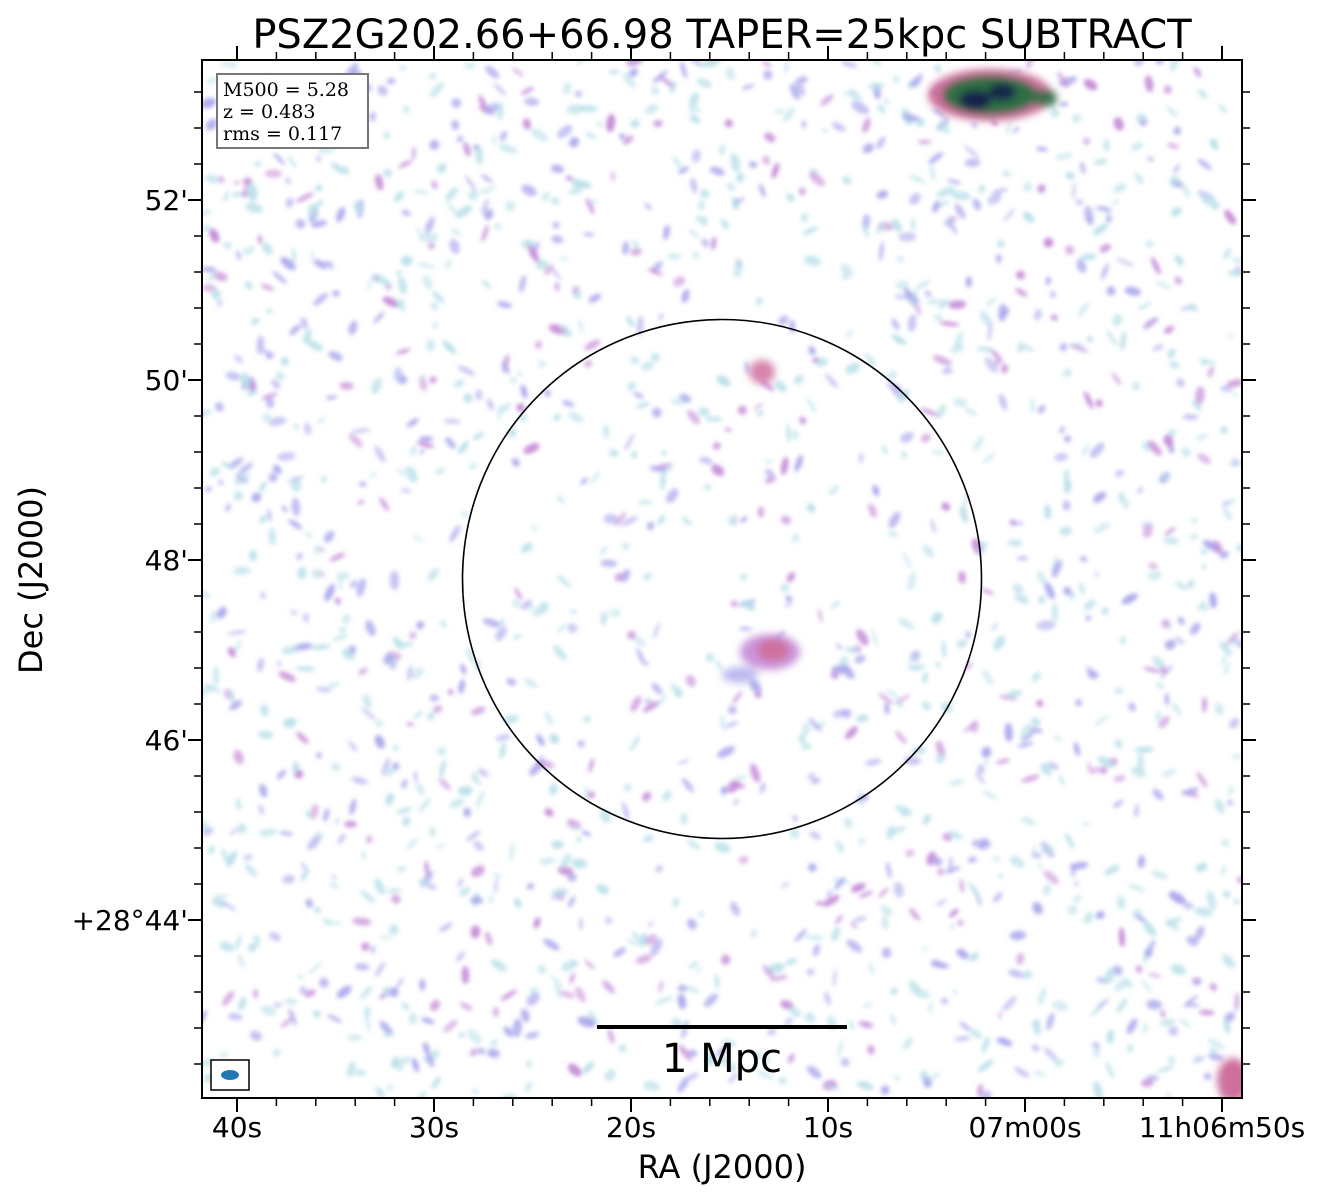  I want to click on y-tick-label: +28°44', so click(130, 920).